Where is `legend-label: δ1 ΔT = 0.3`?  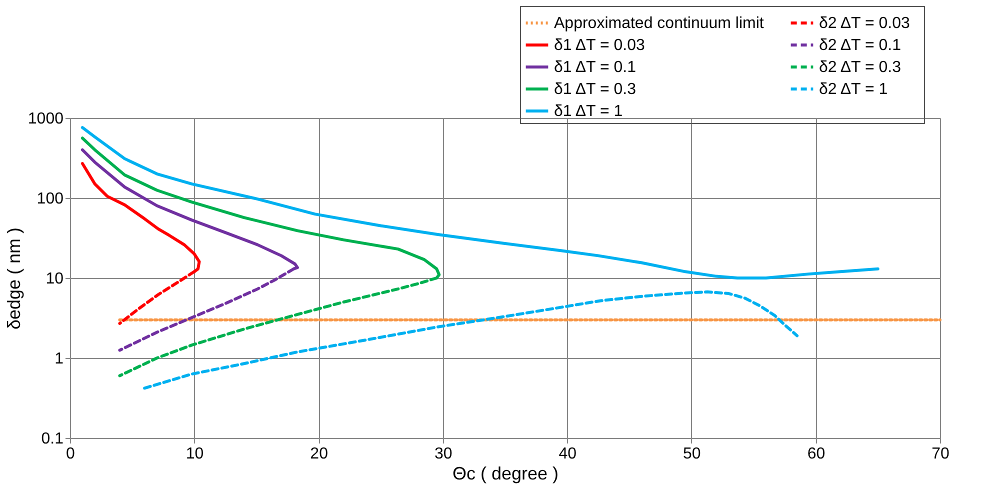 legend-label: δ1 ΔT = 0.3 is located at coordinates (595, 89).